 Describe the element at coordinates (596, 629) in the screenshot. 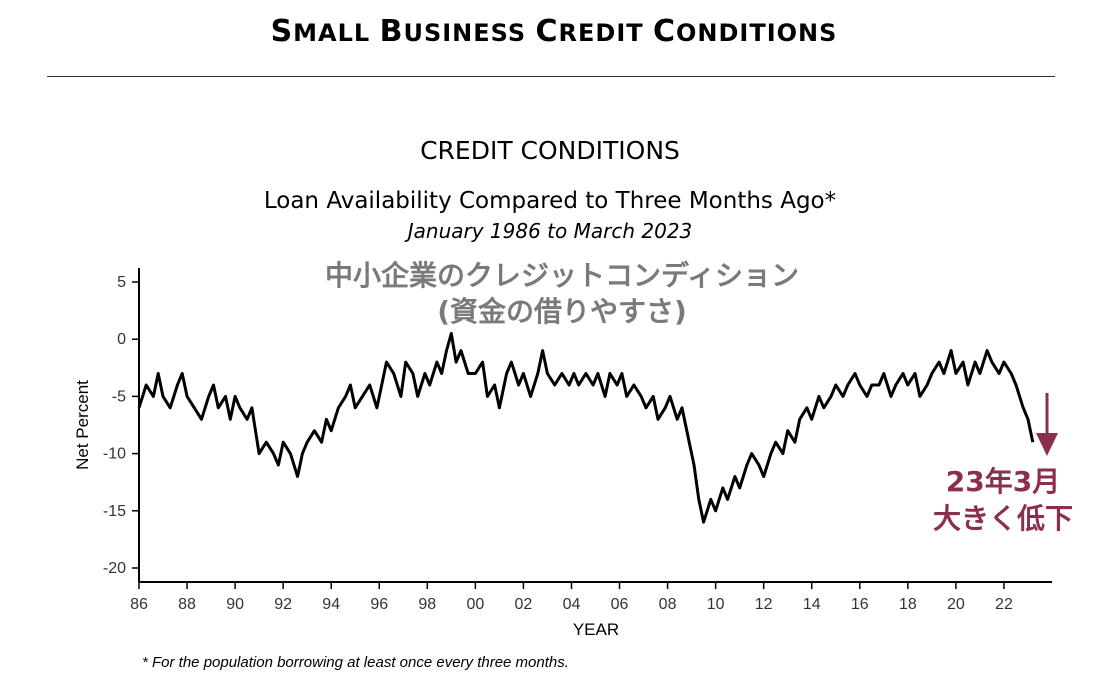

I see `x-axis-label: YEAR` at that location.